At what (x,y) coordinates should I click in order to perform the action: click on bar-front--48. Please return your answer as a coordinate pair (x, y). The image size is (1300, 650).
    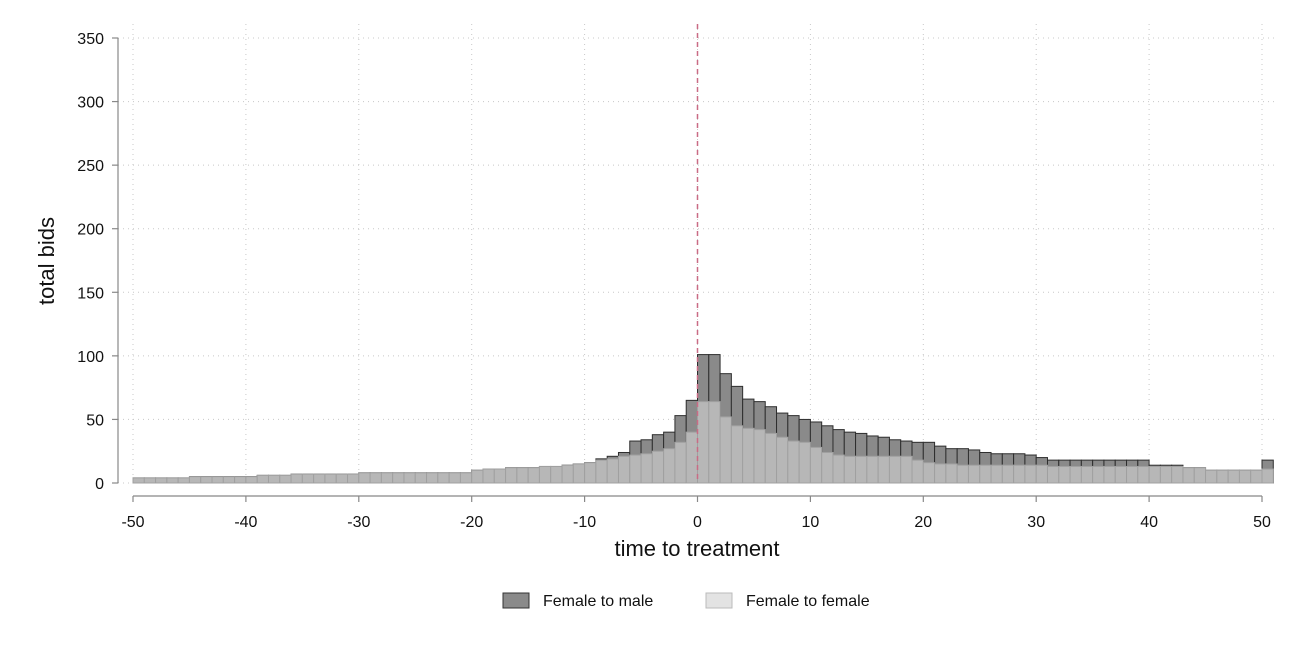
    Looking at the image, I should click on (161, 480).